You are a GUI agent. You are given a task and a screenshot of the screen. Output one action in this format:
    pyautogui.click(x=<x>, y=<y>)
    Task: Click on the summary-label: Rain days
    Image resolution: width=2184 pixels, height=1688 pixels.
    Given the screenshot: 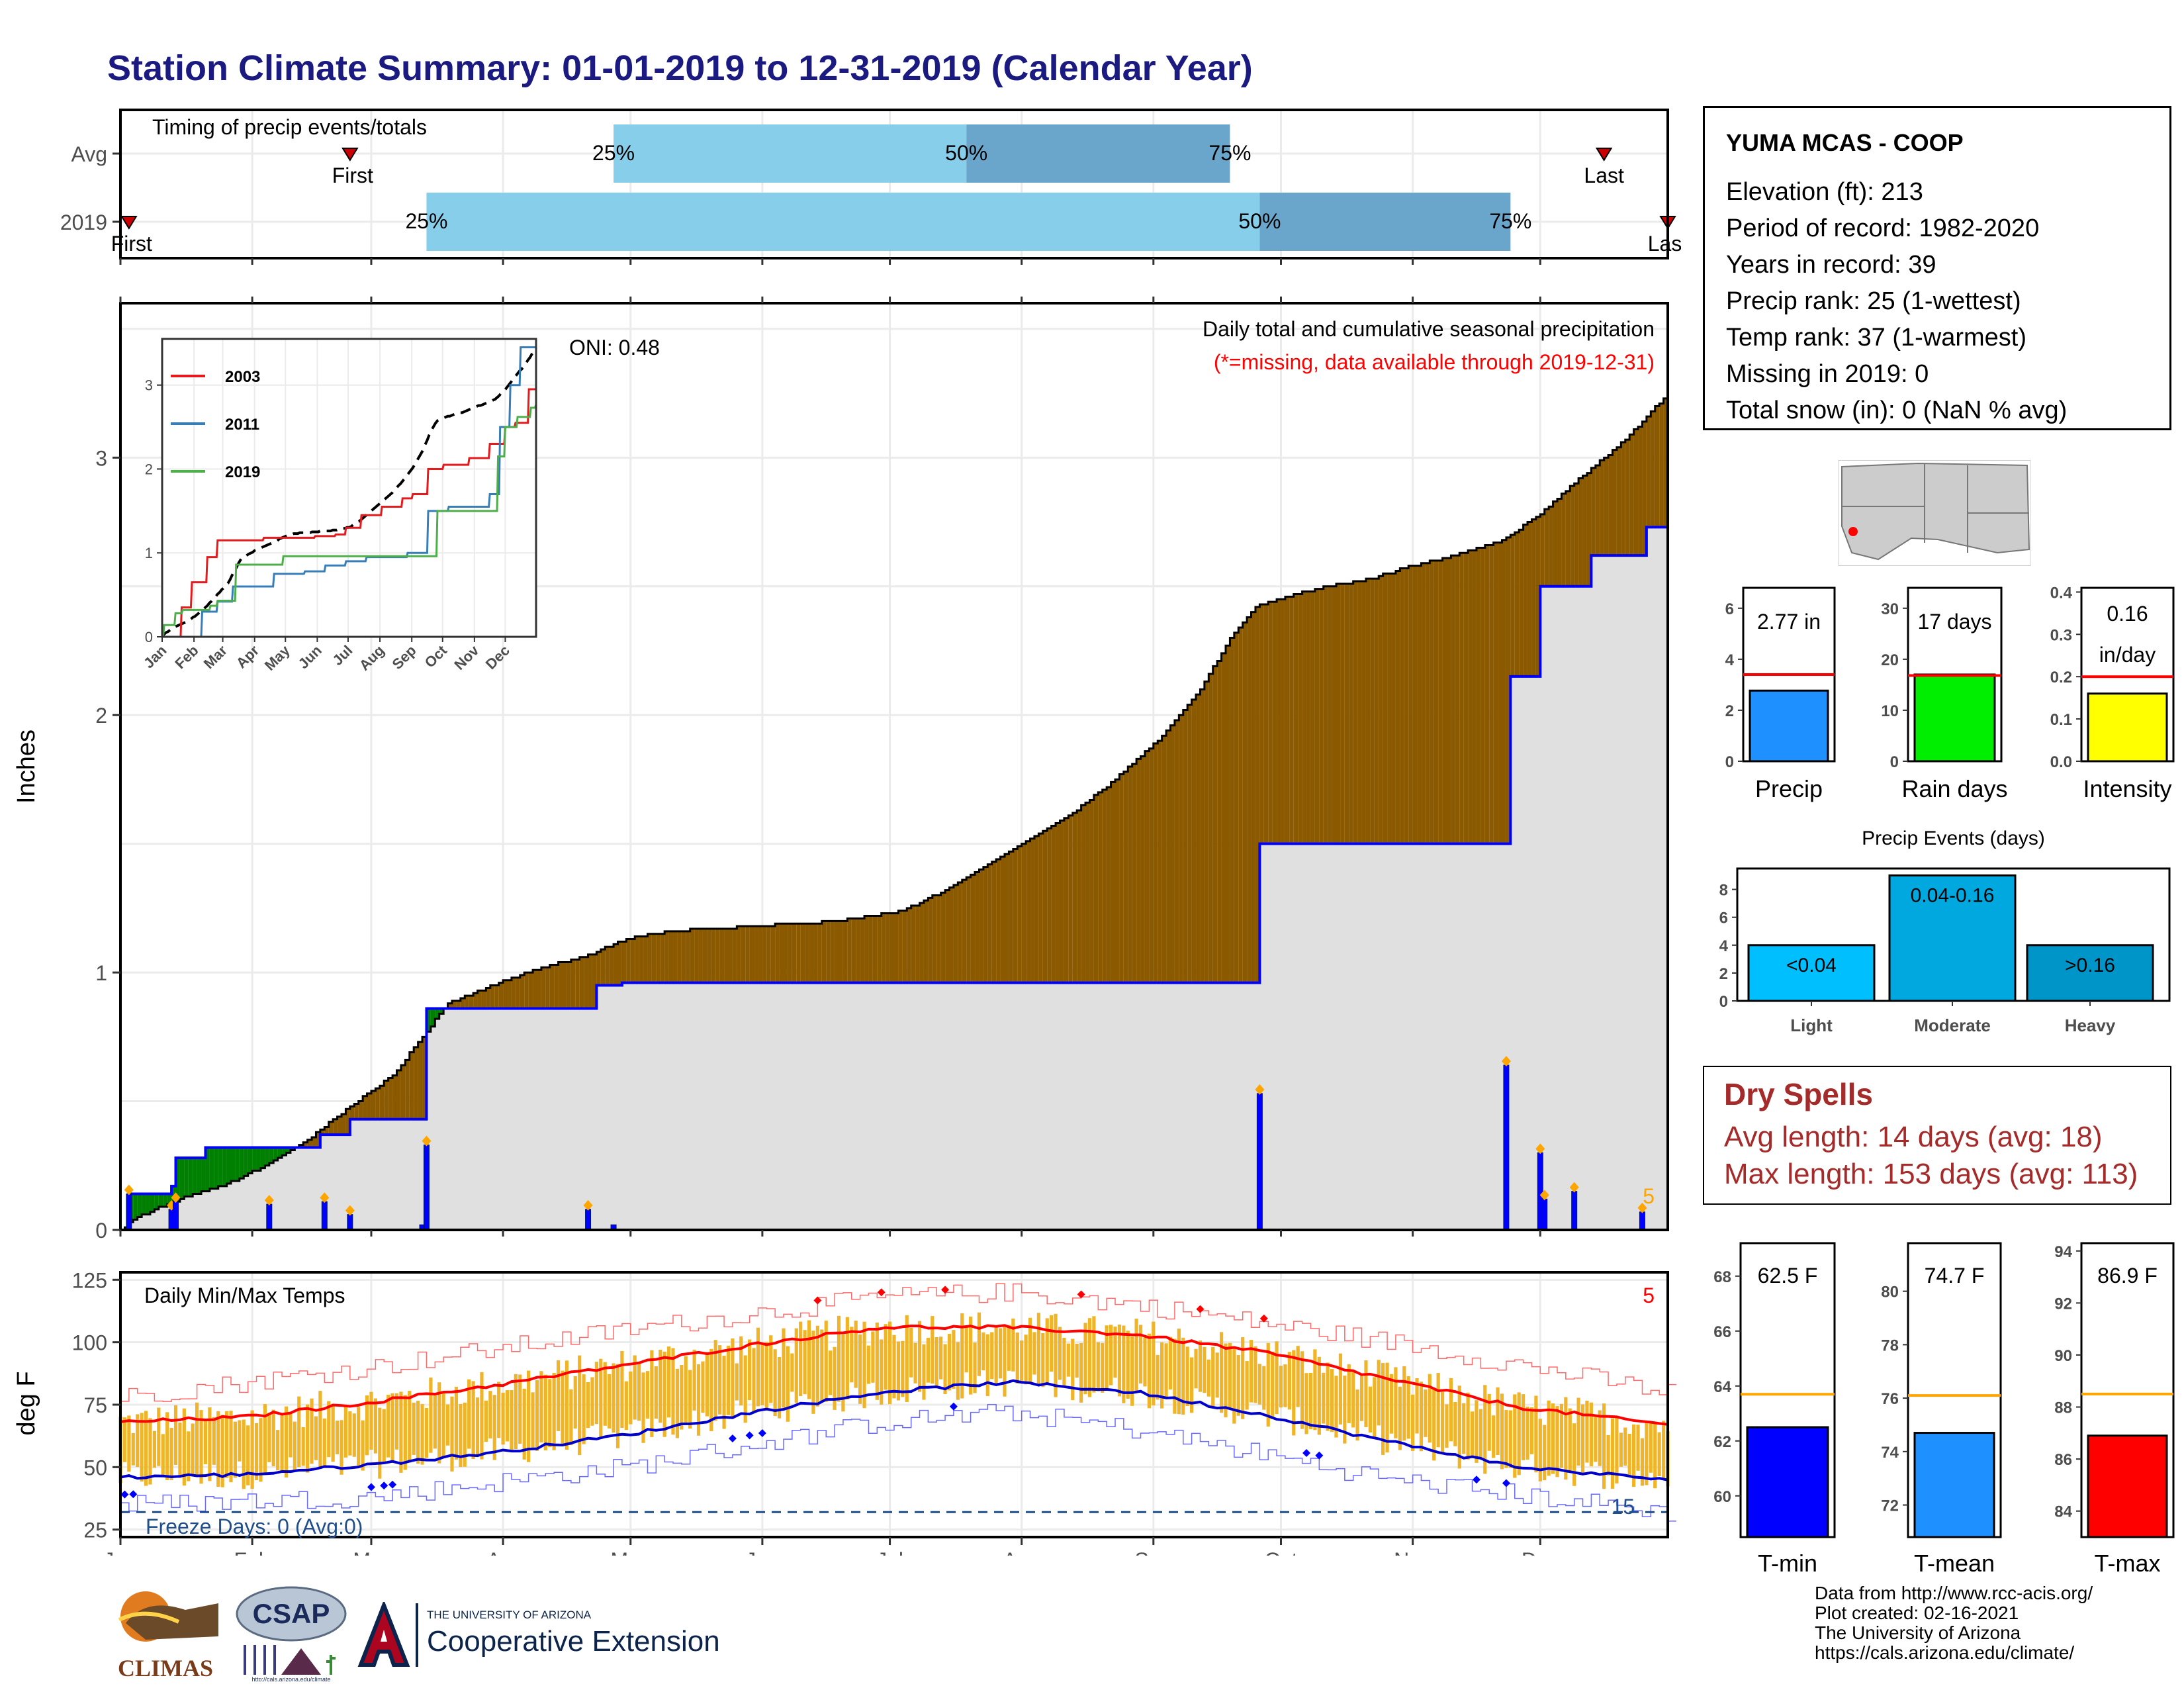 What is the action you would take?
    pyautogui.click(x=1954, y=788)
    